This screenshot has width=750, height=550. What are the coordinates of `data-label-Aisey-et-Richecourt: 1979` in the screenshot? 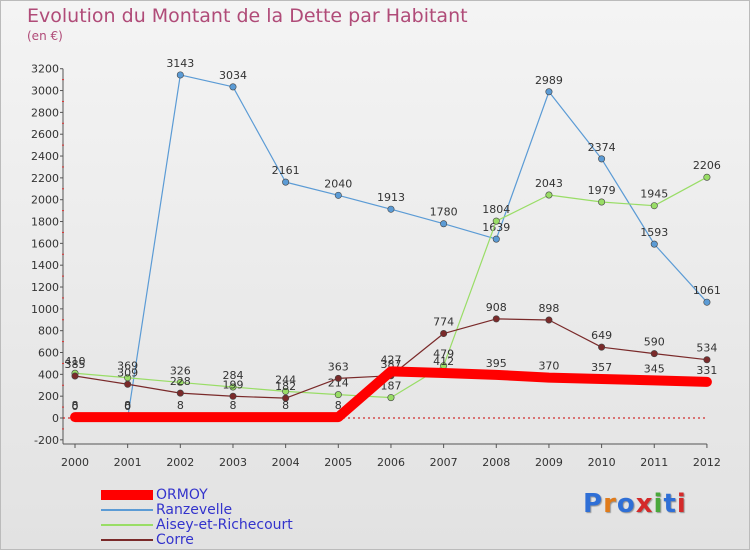 It's located at (602, 190).